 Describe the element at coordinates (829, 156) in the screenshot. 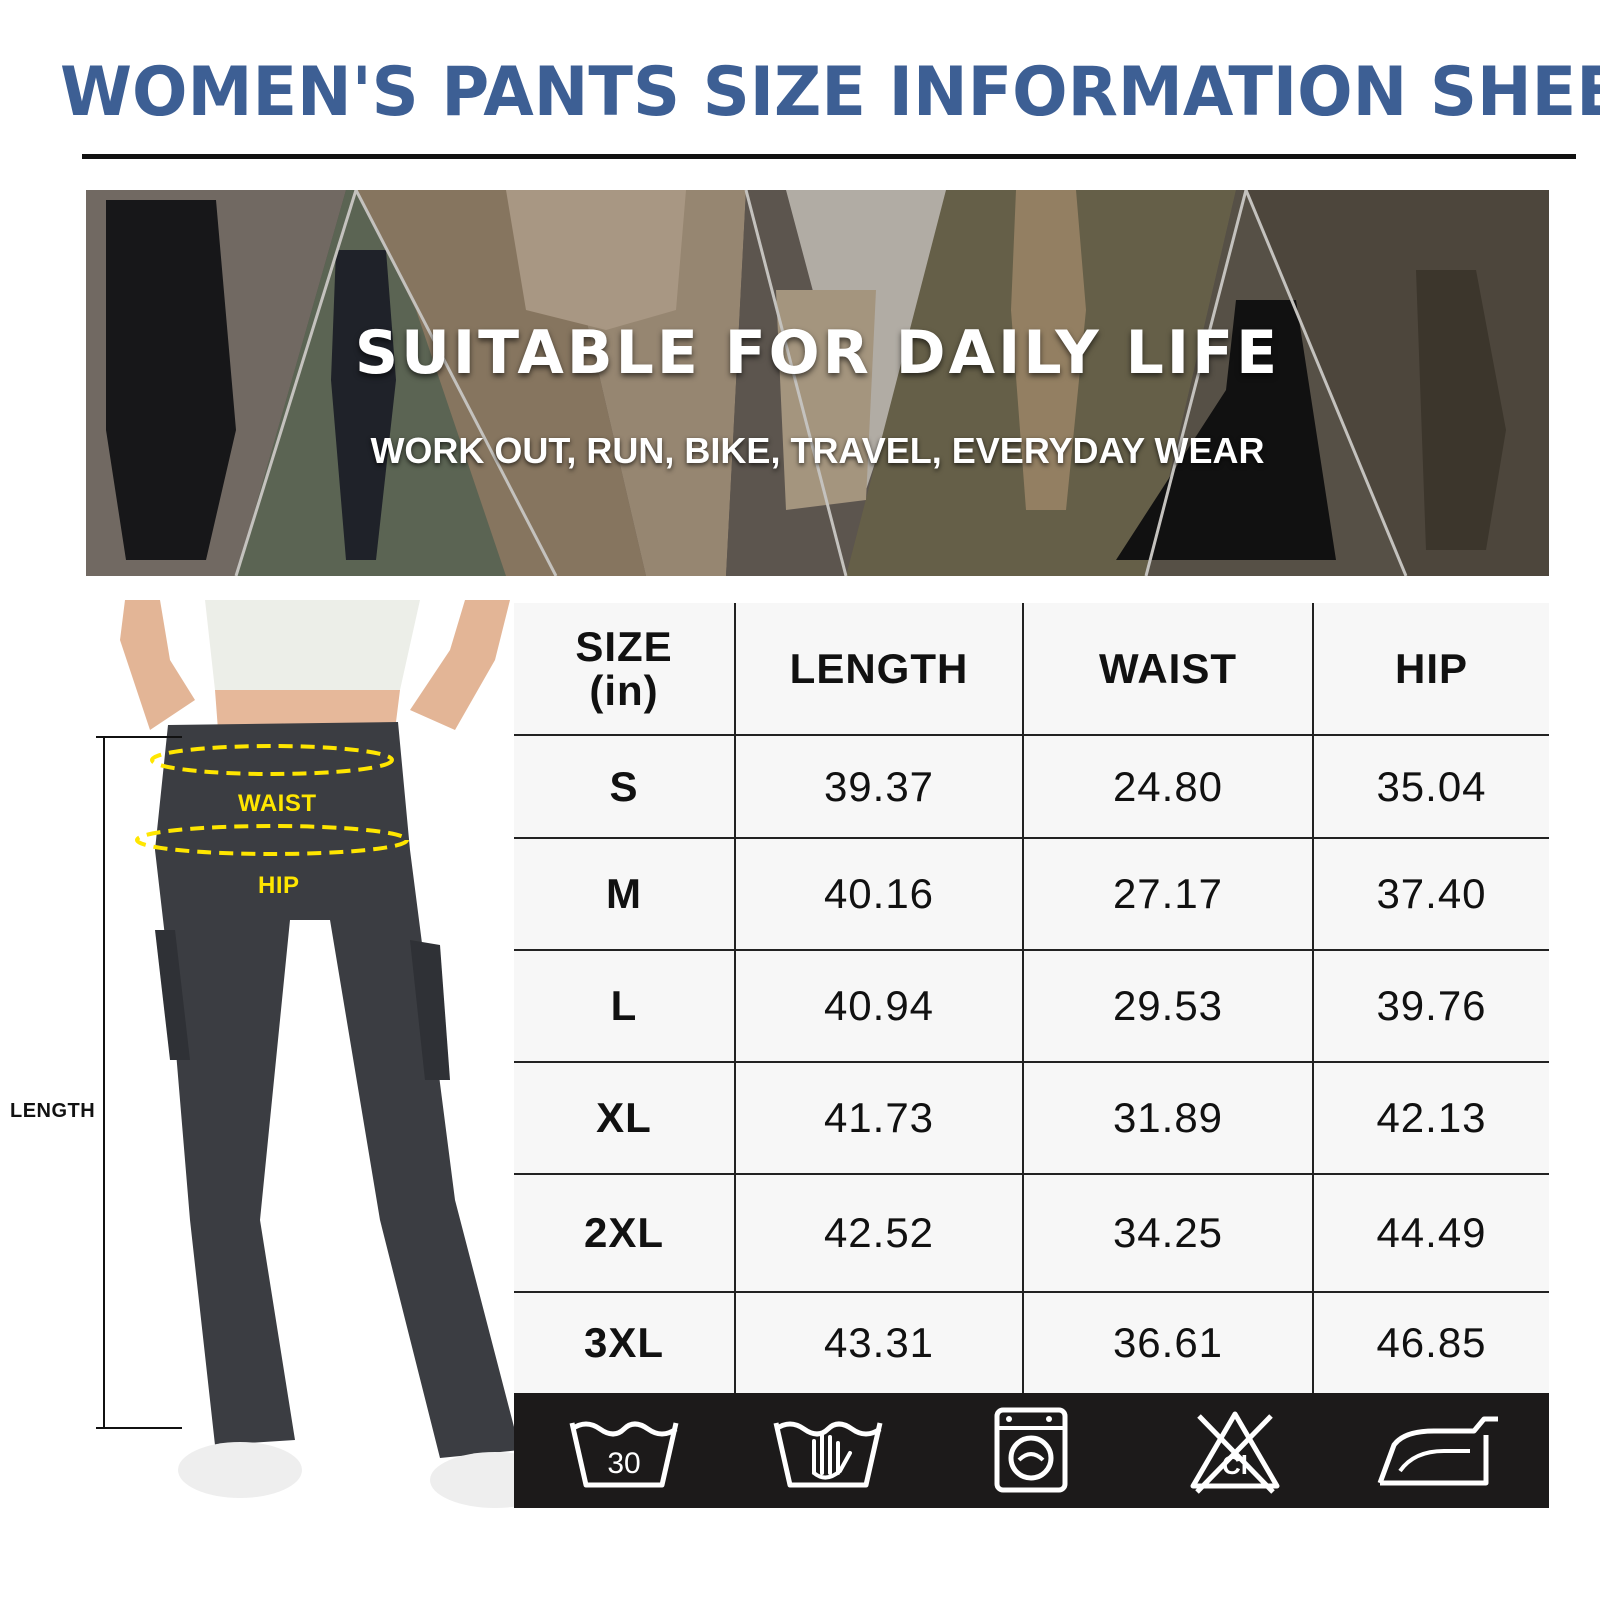

I see `title-divider` at that location.